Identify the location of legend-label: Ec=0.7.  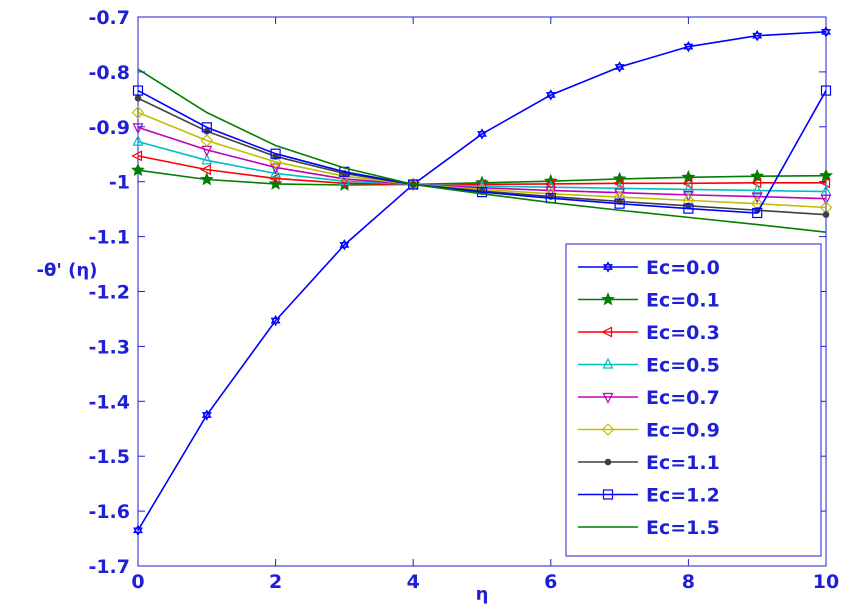
(683, 398).